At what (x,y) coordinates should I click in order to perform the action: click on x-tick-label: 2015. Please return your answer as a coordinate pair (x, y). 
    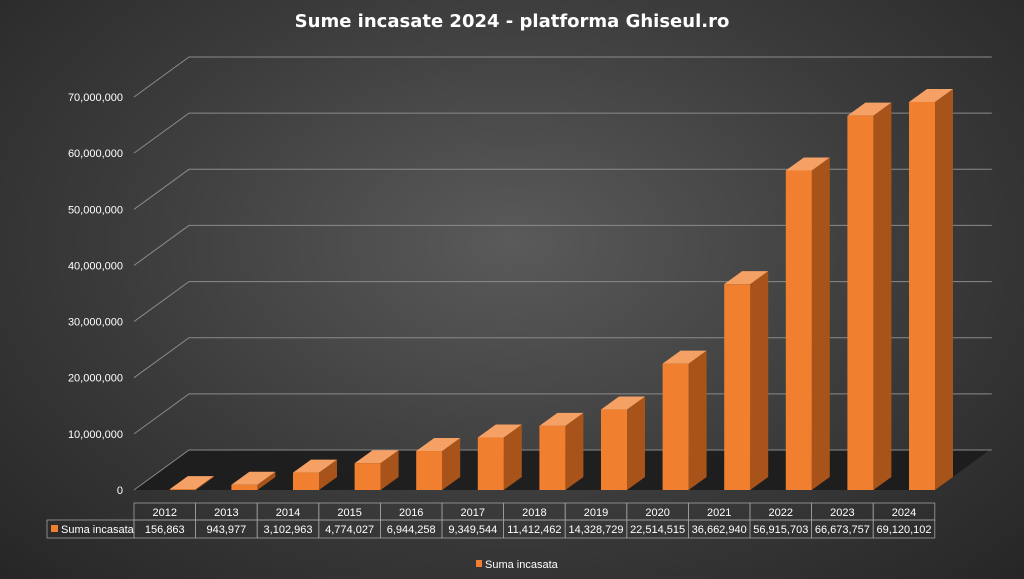
    Looking at the image, I should click on (349, 513).